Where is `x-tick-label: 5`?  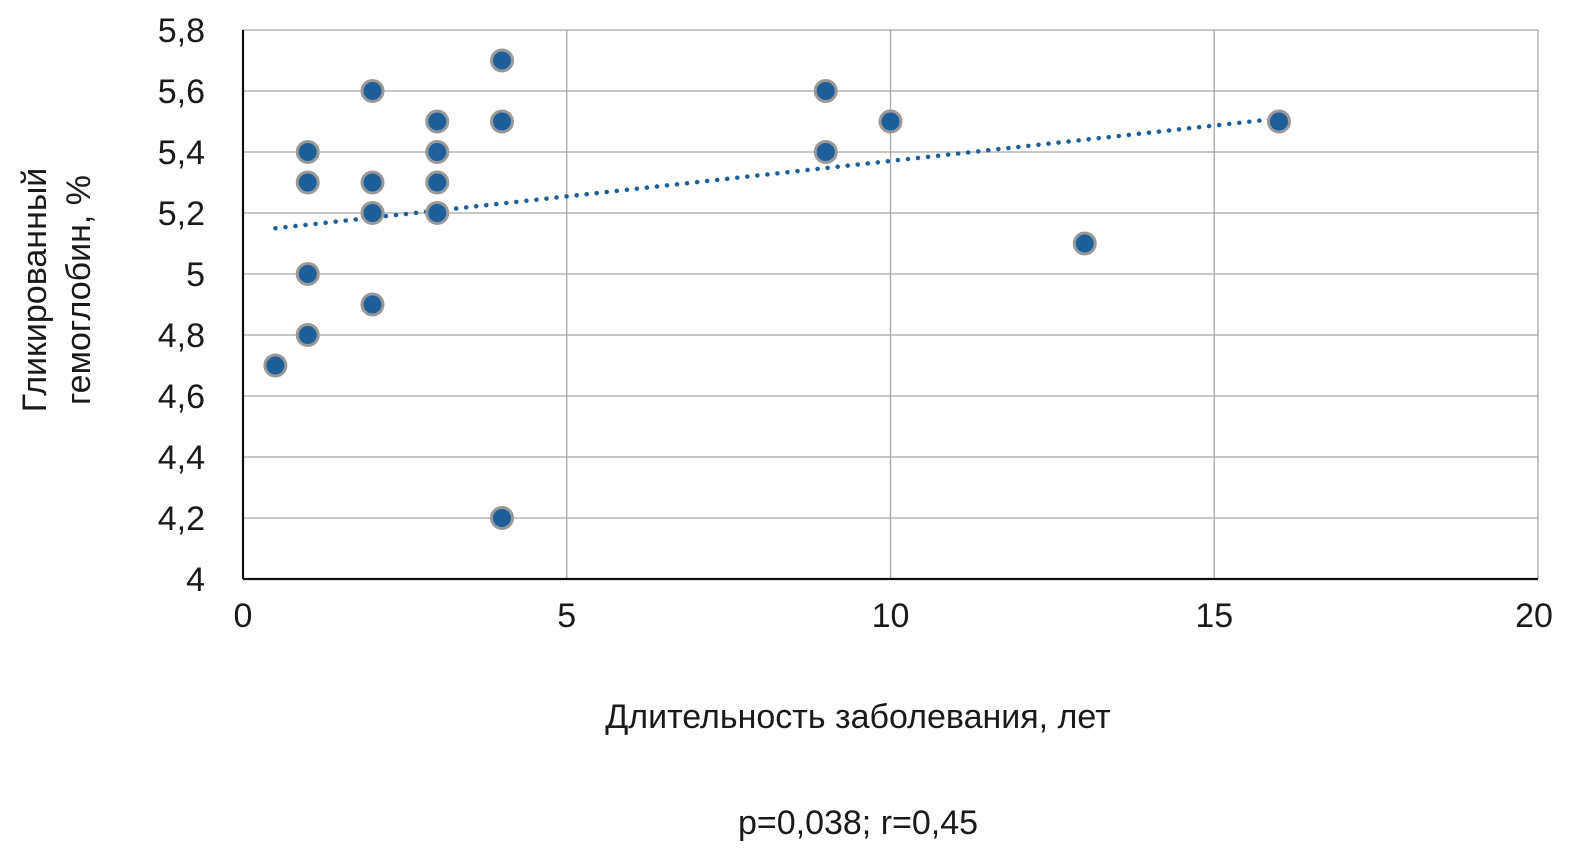 x-tick-label: 5 is located at coordinates (566, 616).